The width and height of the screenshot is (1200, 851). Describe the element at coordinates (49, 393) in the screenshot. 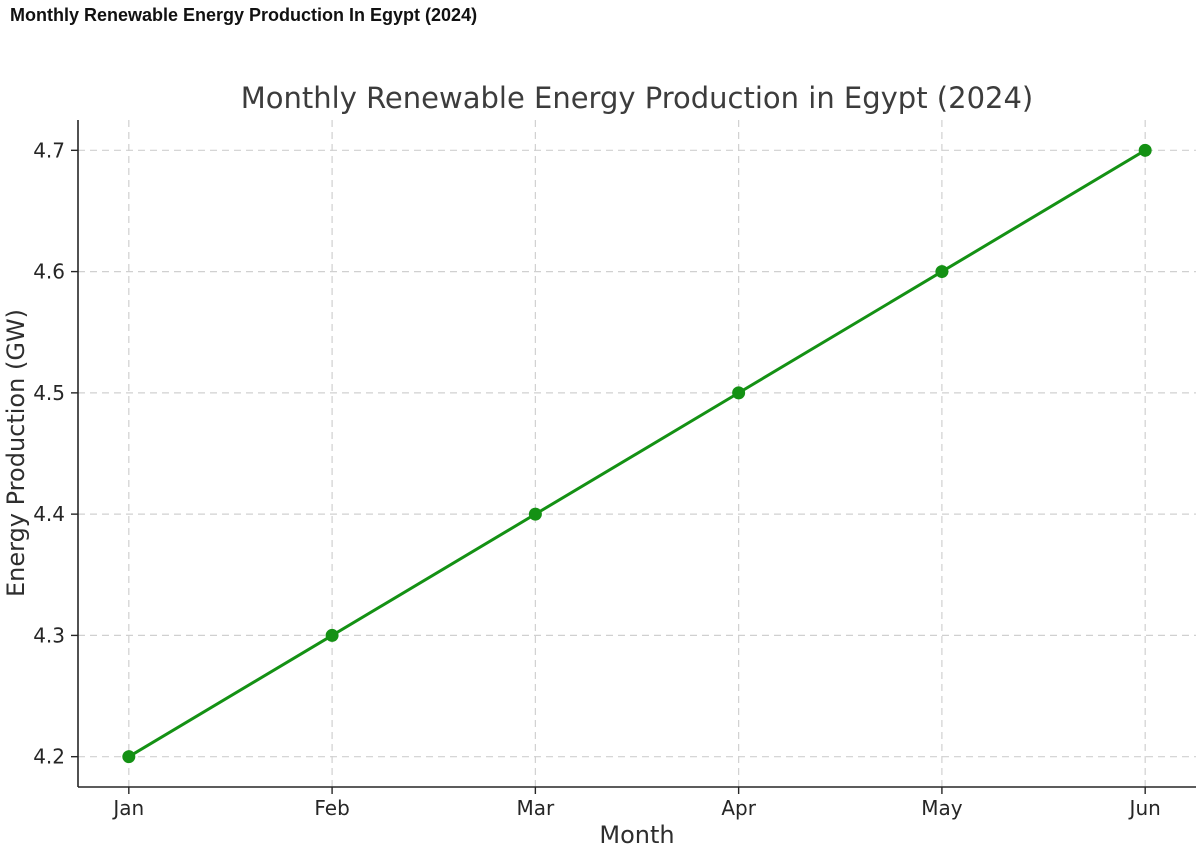

I see `y-tick-label: 4.5` at that location.